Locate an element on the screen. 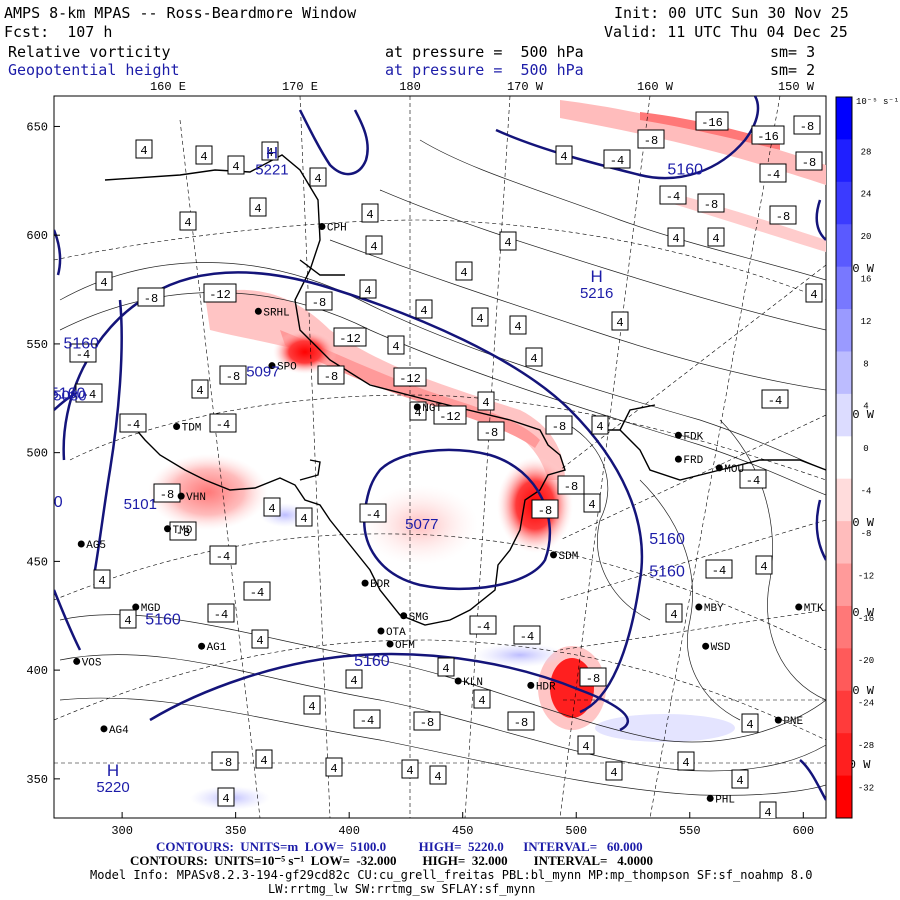 Image resolution: width=900 pixels, height=900 pixels. station-vhn: VHN is located at coordinates (191, 498).